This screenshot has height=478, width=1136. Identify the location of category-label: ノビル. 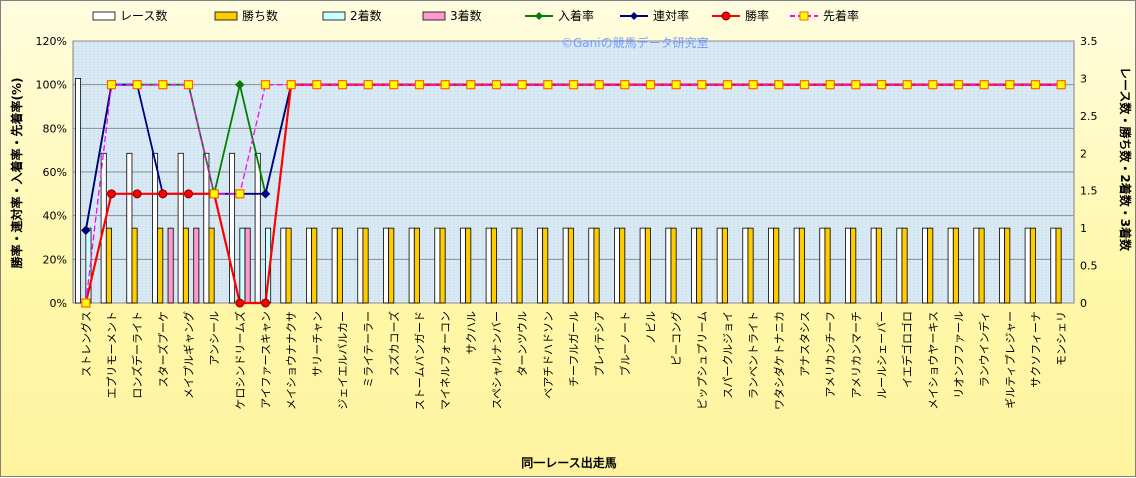
(651, 327).